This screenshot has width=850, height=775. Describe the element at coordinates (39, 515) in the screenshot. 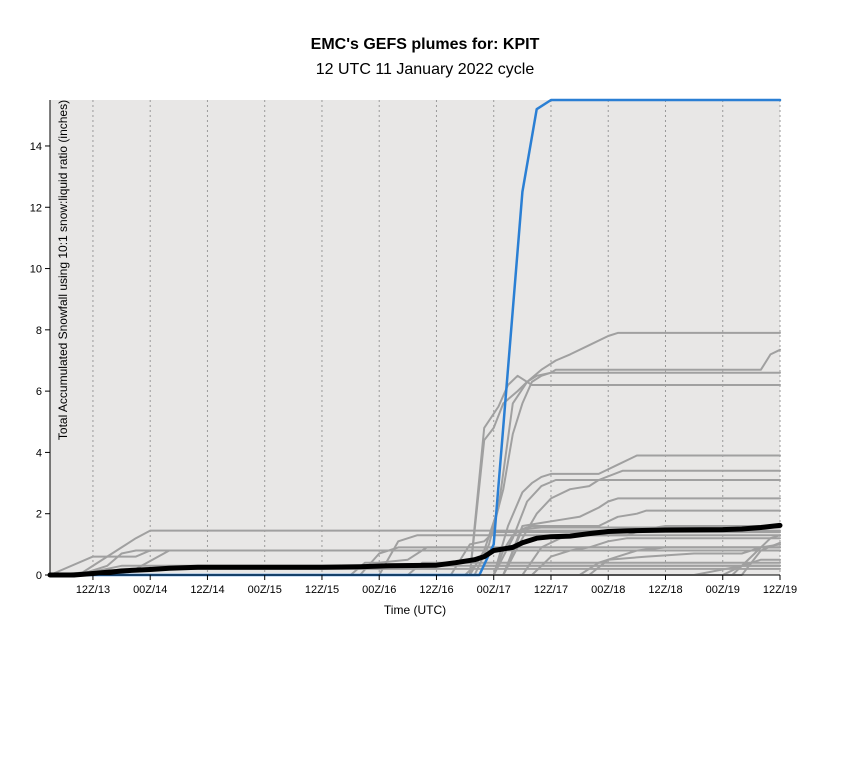

I see `y-tick-label: 2` at that location.